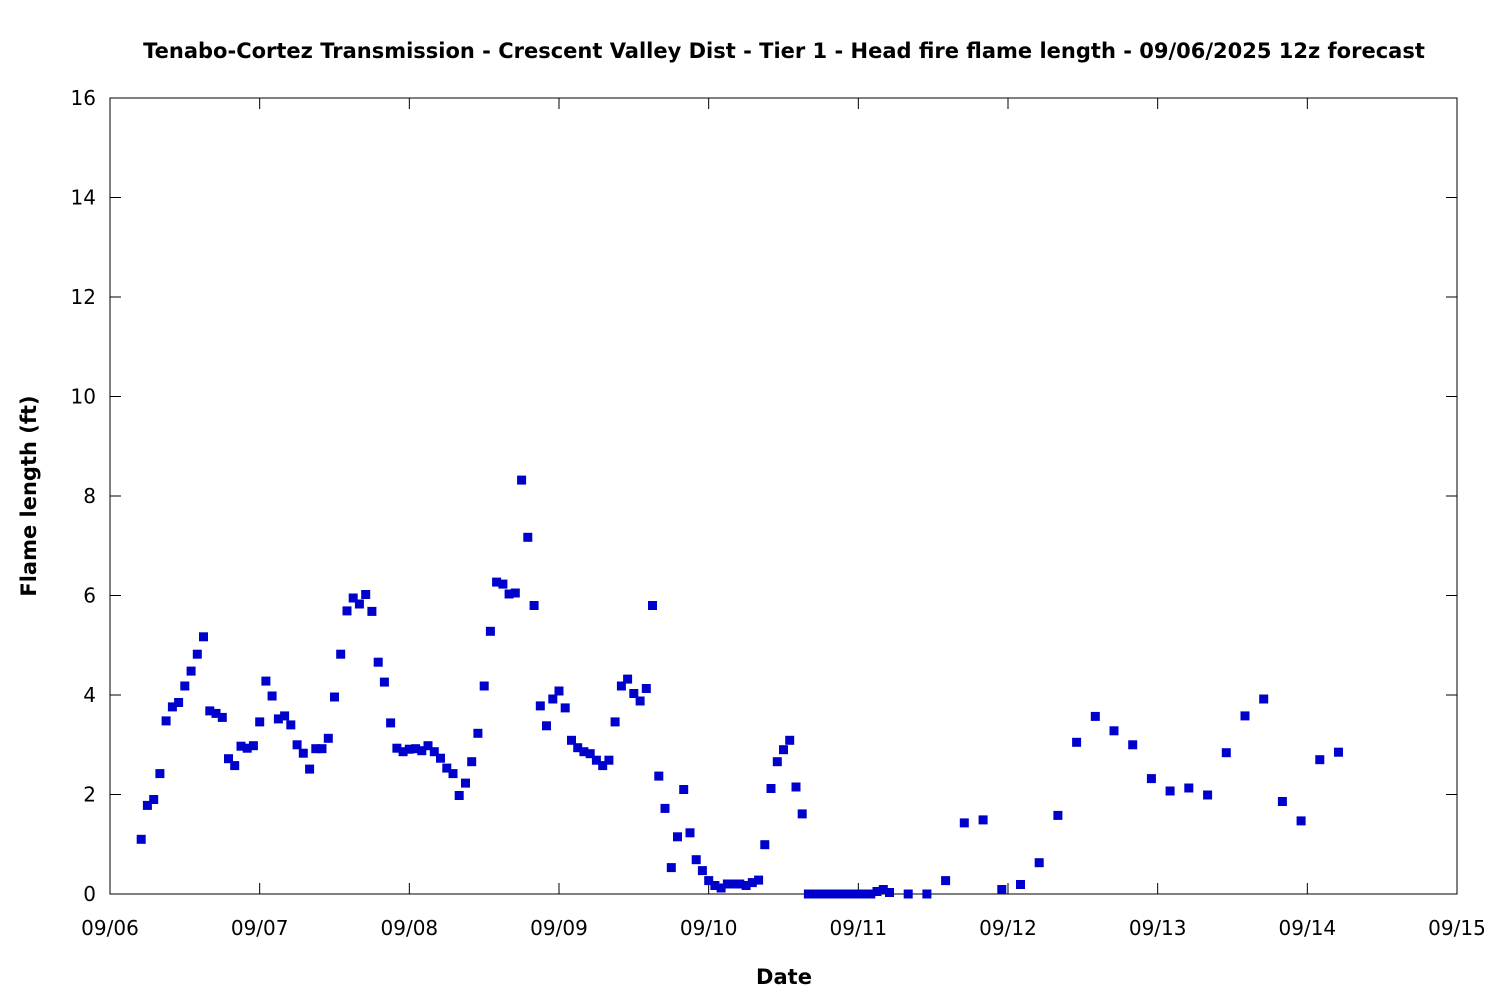  I want to click on y-tick-labels: 0 2 4 6 8 10 12 14 16, so click(83, 496).